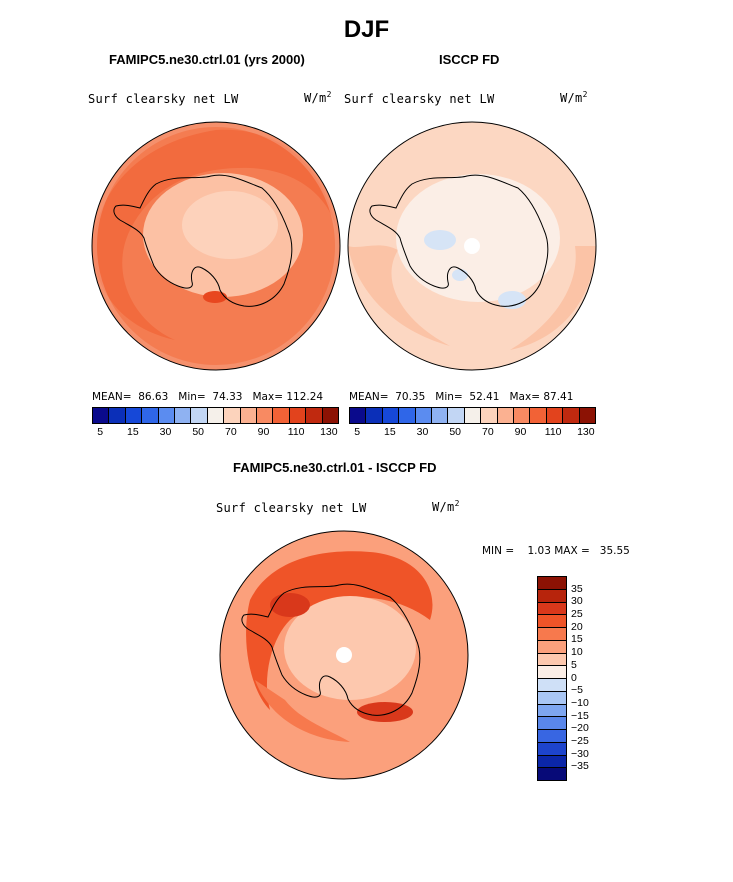  I want to click on diff-panel-title: FAMIPC5.ne30.ctrl.01 - ISCCP FD, so click(335, 467).